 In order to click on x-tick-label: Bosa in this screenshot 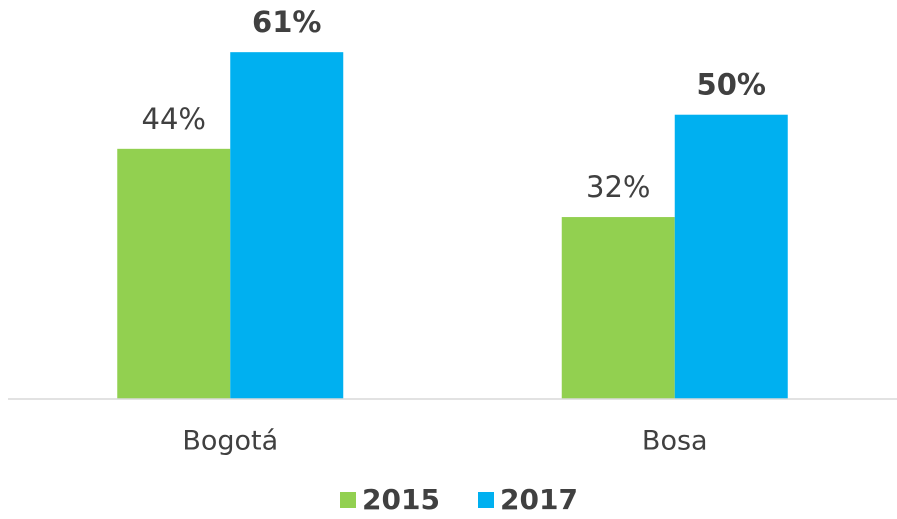, I will do `click(675, 441)`.